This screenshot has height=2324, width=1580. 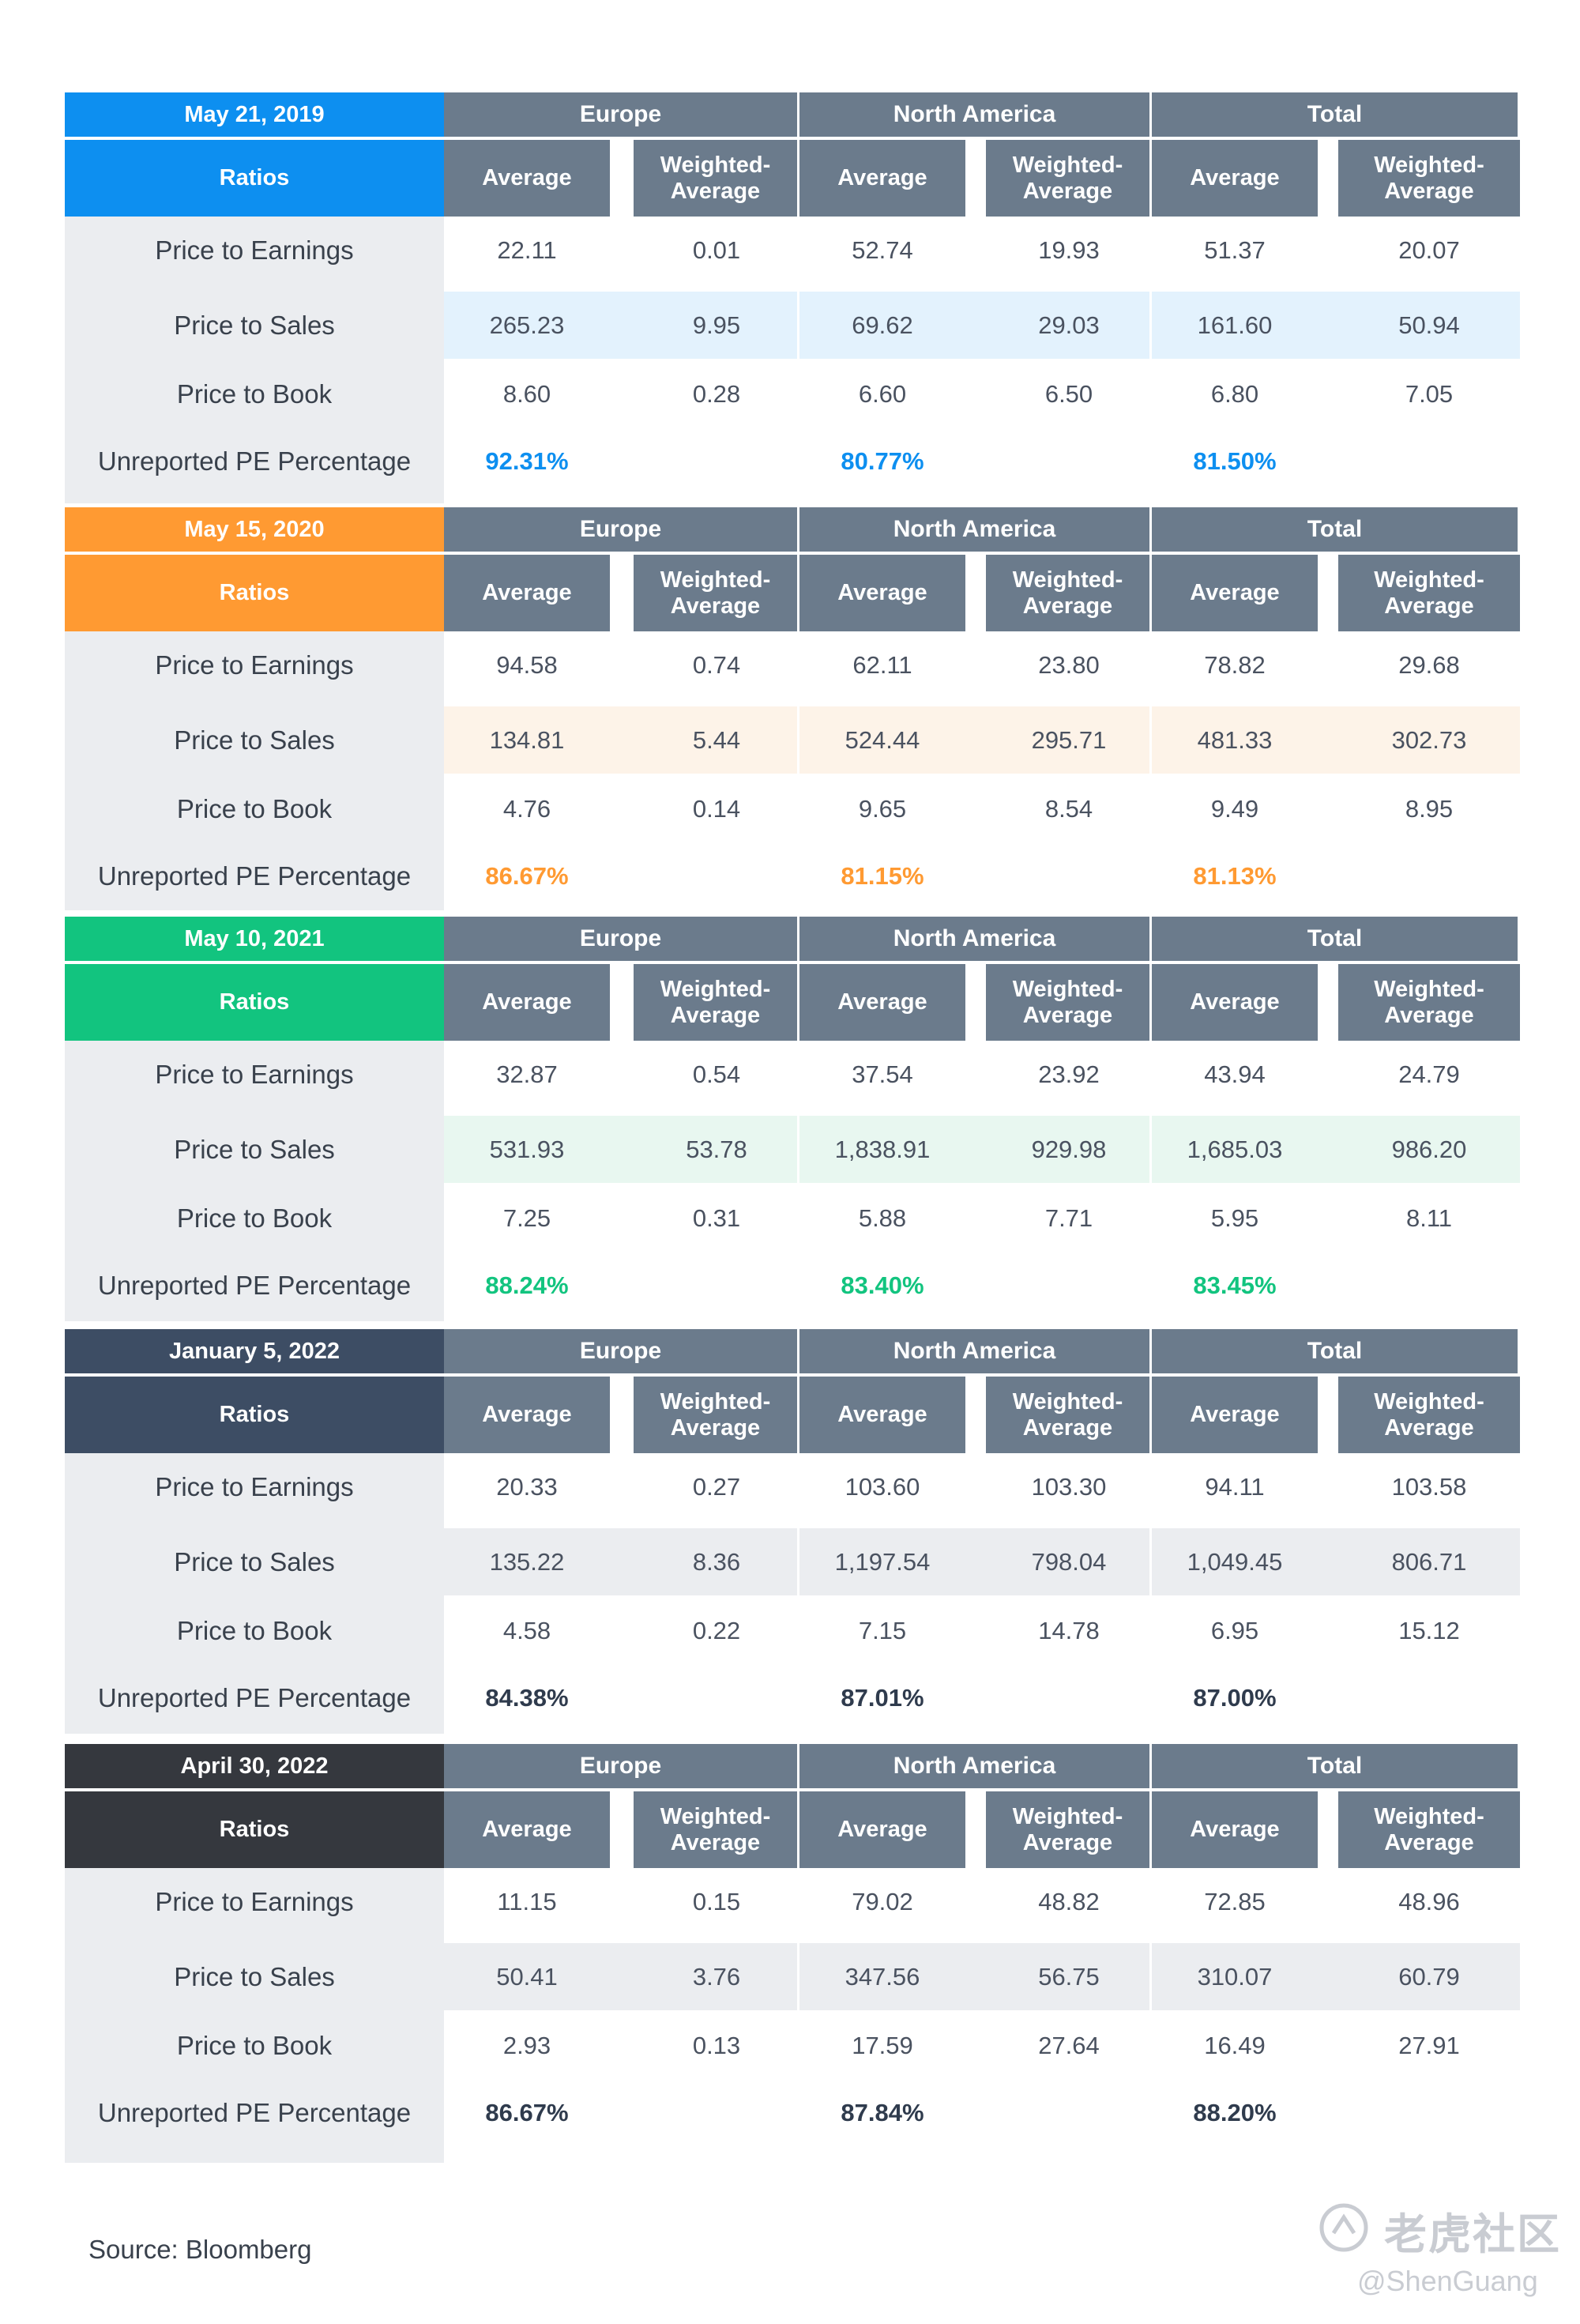 What do you see at coordinates (1429, 1901) in the screenshot?
I see `value-cell: 48.96` at bounding box center [1429, 1901].